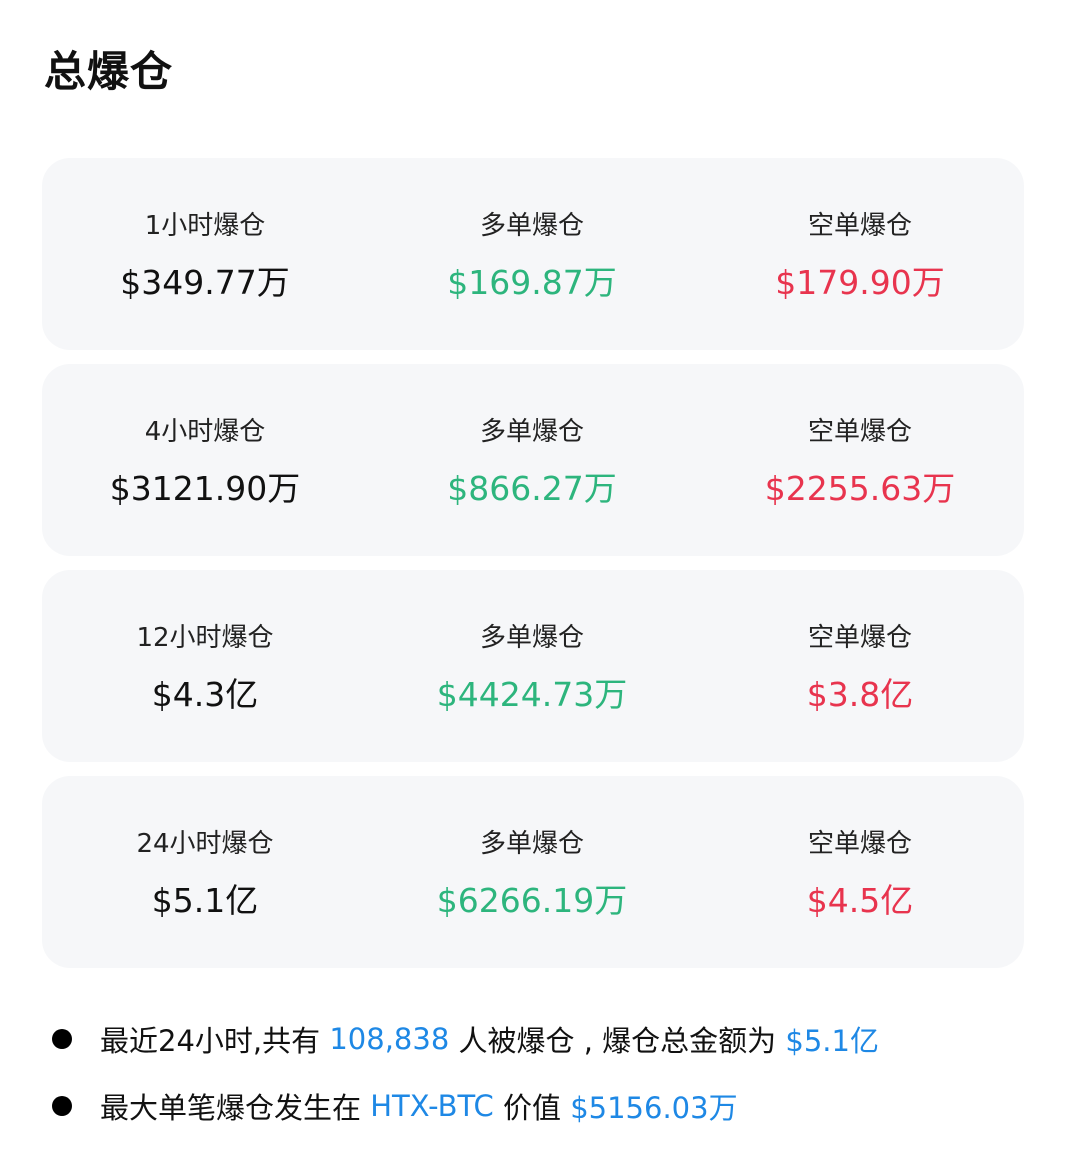 This screenshot has width=1073, height=1149. What do you see at coordinates (205, 666) in the screenshot?
I see `total-column: 12小时爆仓 $4.3亿` at bounding box center [205, 666].